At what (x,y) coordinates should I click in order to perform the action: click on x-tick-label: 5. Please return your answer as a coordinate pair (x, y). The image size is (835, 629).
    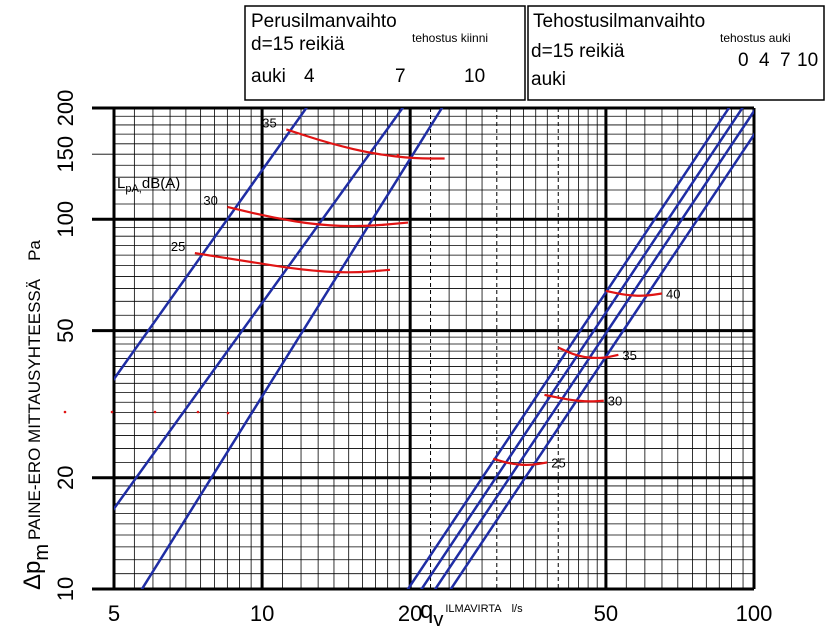
    Looking at the image, I should click on (114, 613).